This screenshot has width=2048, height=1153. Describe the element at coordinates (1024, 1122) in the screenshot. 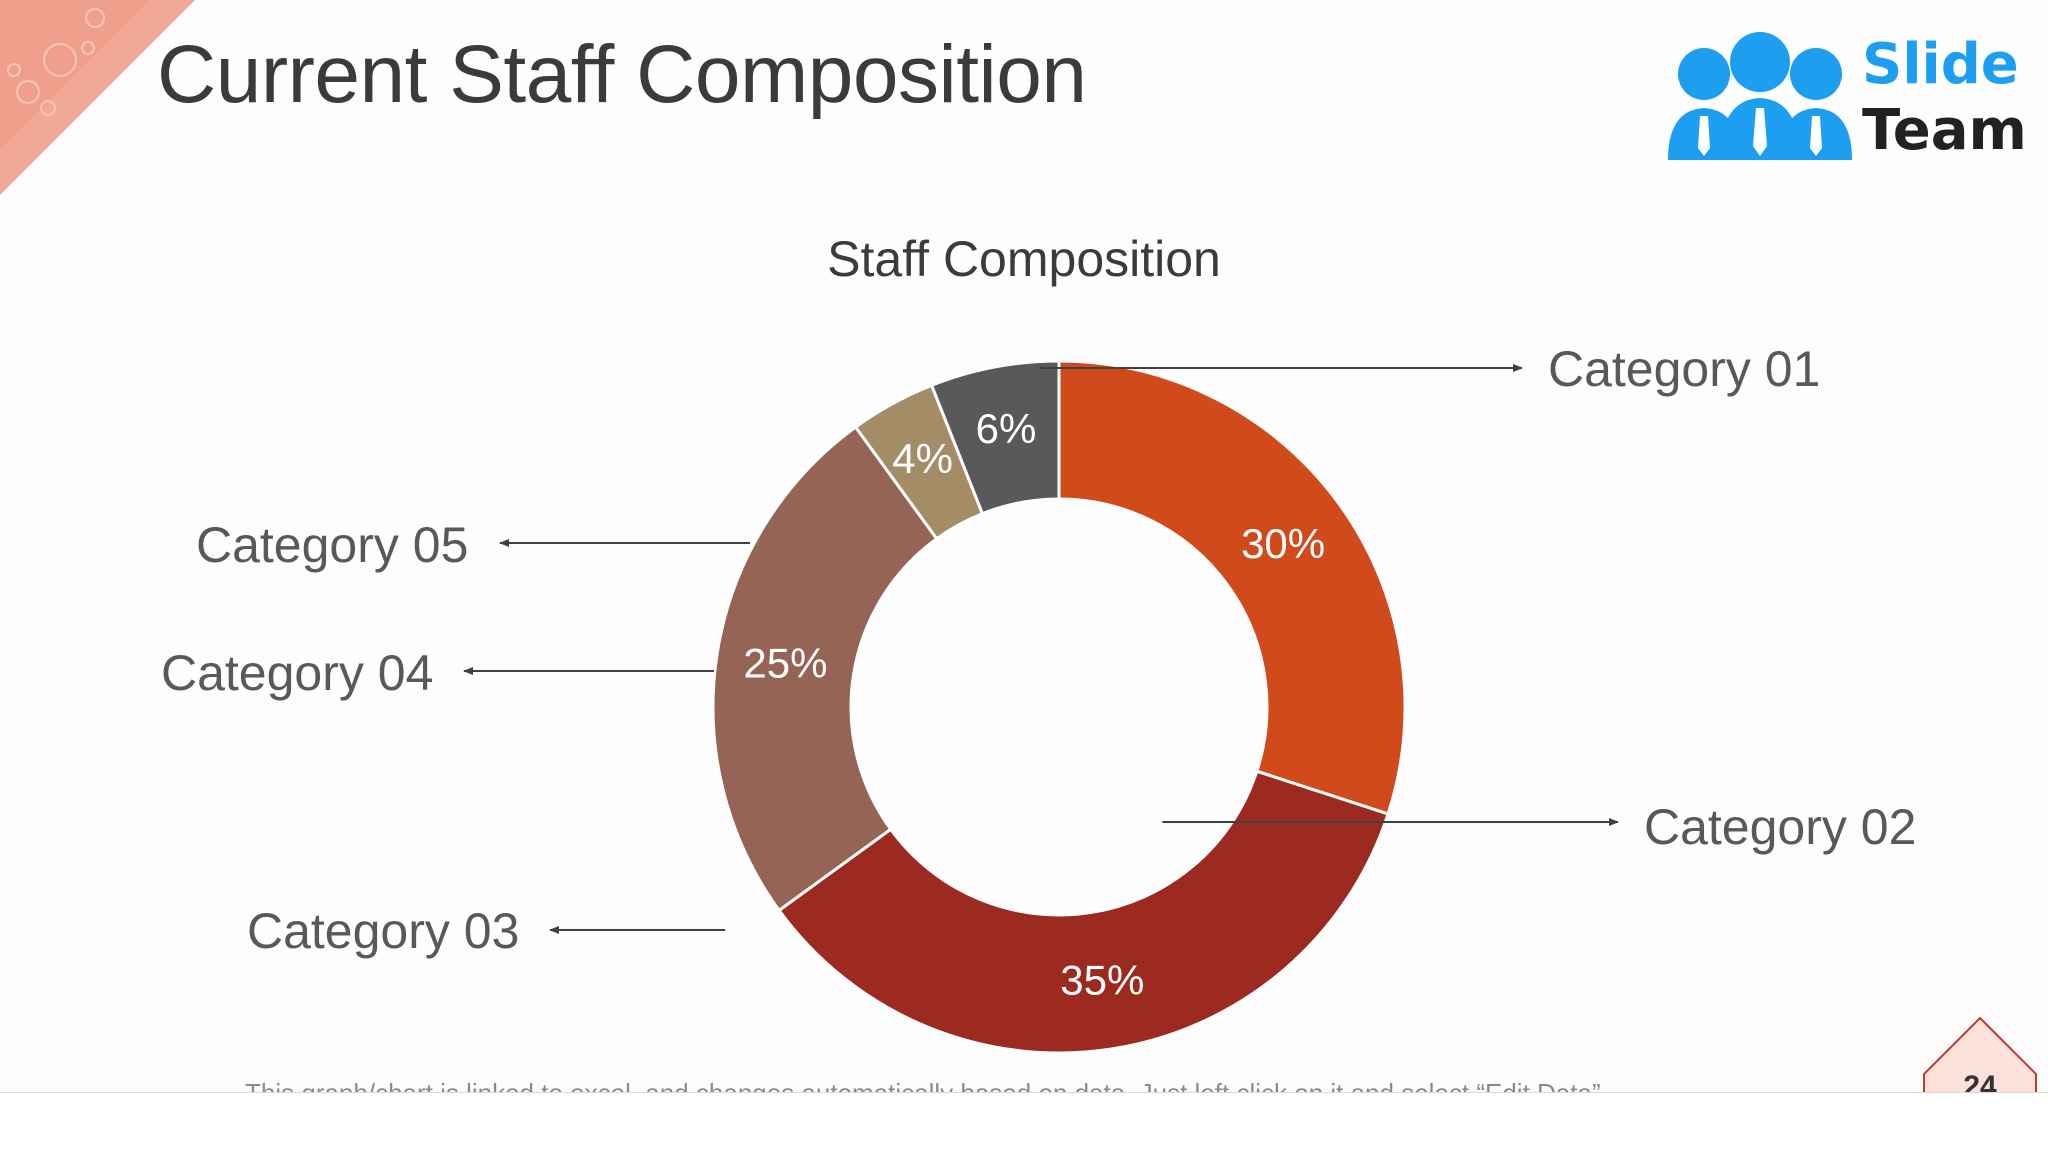

I see `bottom-strip` at that location.